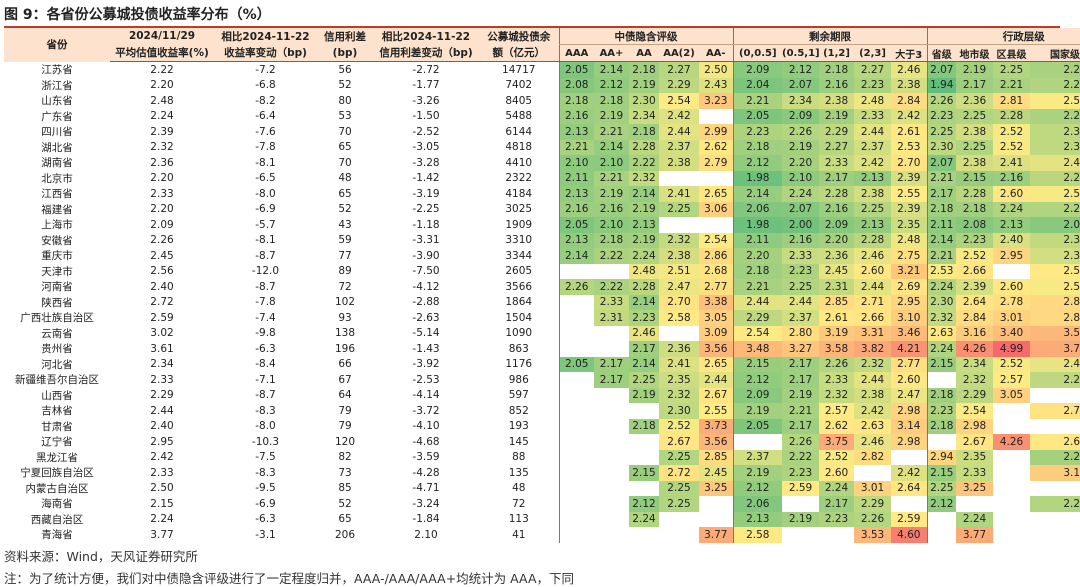 This screenshot has height=587, width=1080. I want to click on admin-yield-cell: 2.44, so click(1055, 163).